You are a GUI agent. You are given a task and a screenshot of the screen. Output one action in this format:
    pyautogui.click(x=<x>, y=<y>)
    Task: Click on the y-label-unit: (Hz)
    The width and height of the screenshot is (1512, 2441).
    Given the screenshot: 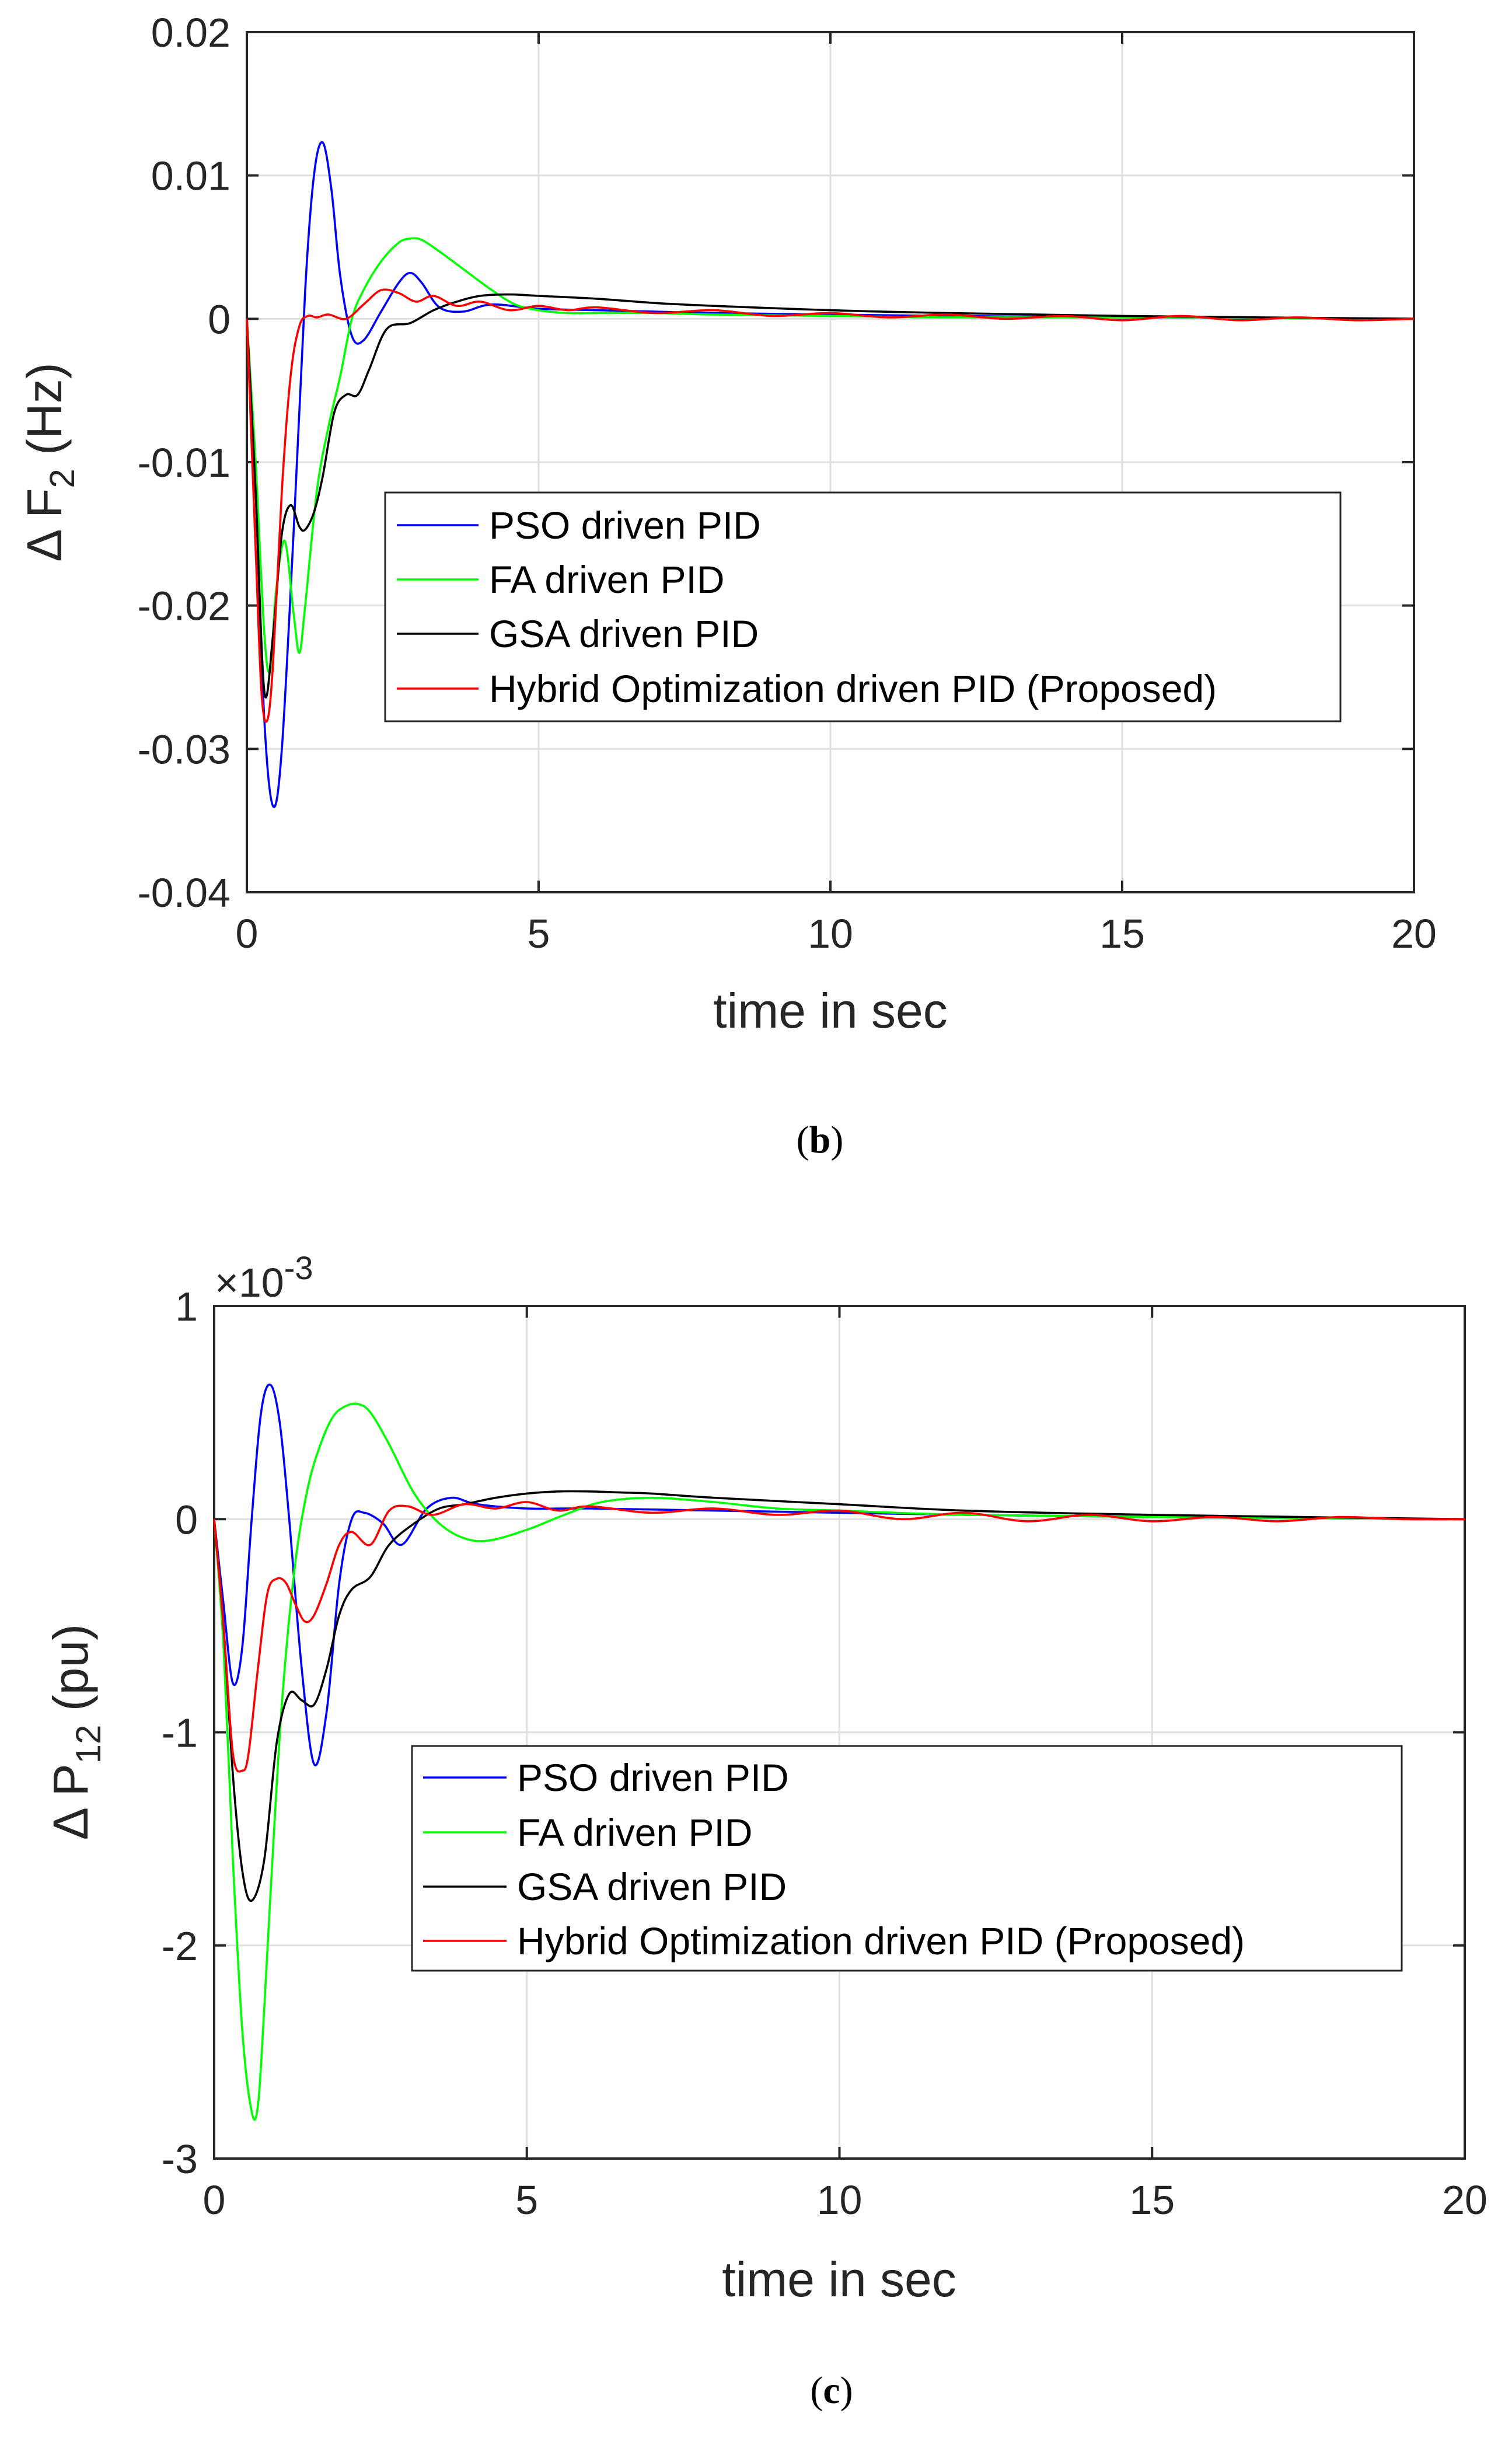 What is the action you would take?
    pyautogui.click(x=44, y=415)
    